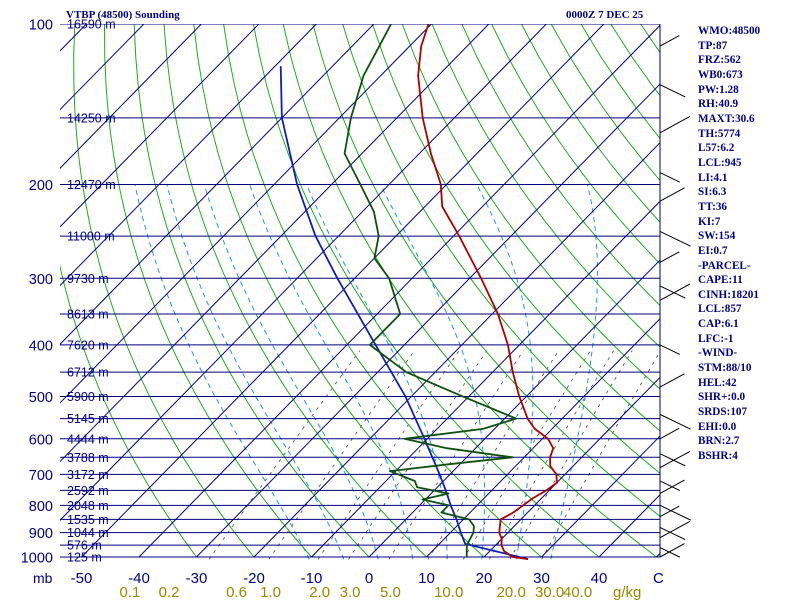  I want to click on temperature-tick-label: -10, so click(312, 578).